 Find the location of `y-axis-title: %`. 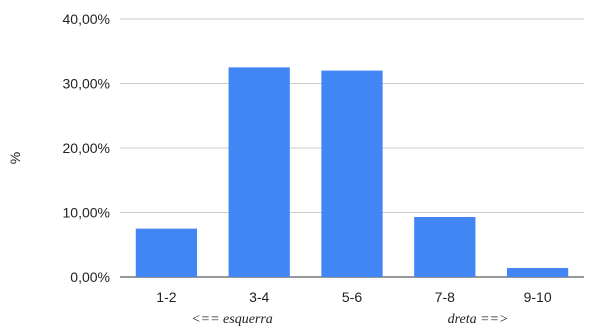

y-axis-title: % is located at coordinates (15, 158).